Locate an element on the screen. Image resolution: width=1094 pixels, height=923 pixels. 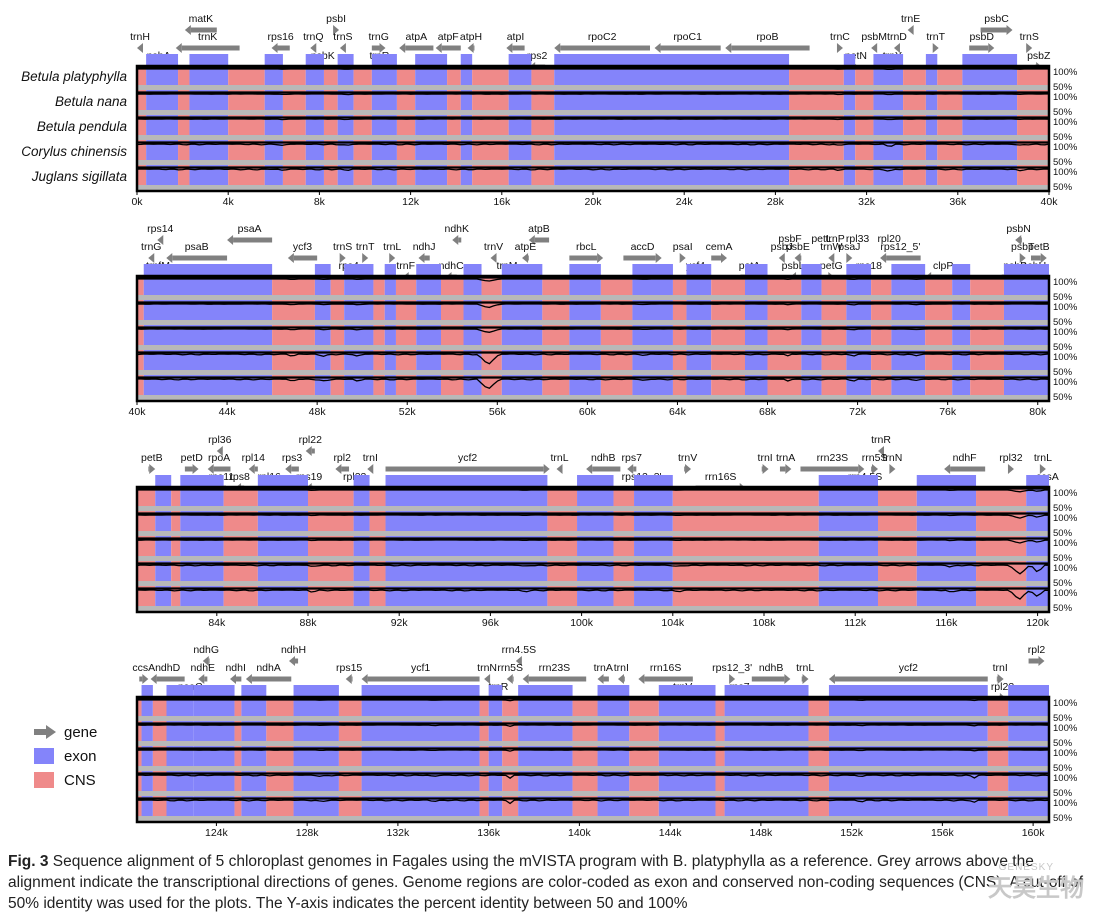
gene-label: petD is located at coordinates (192, 458).